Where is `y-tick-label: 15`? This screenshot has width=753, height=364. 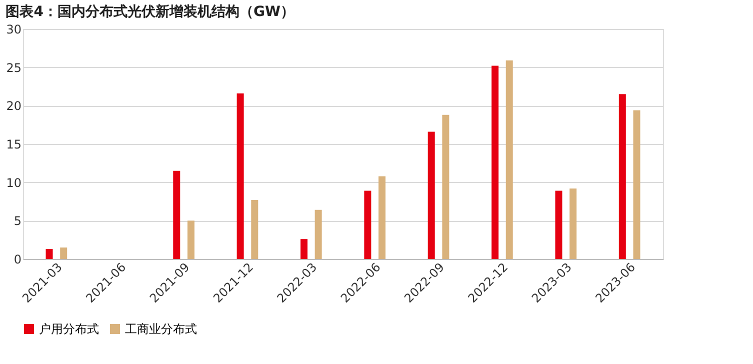
y-tick-label: 15 is located at coordinates (14, 145).